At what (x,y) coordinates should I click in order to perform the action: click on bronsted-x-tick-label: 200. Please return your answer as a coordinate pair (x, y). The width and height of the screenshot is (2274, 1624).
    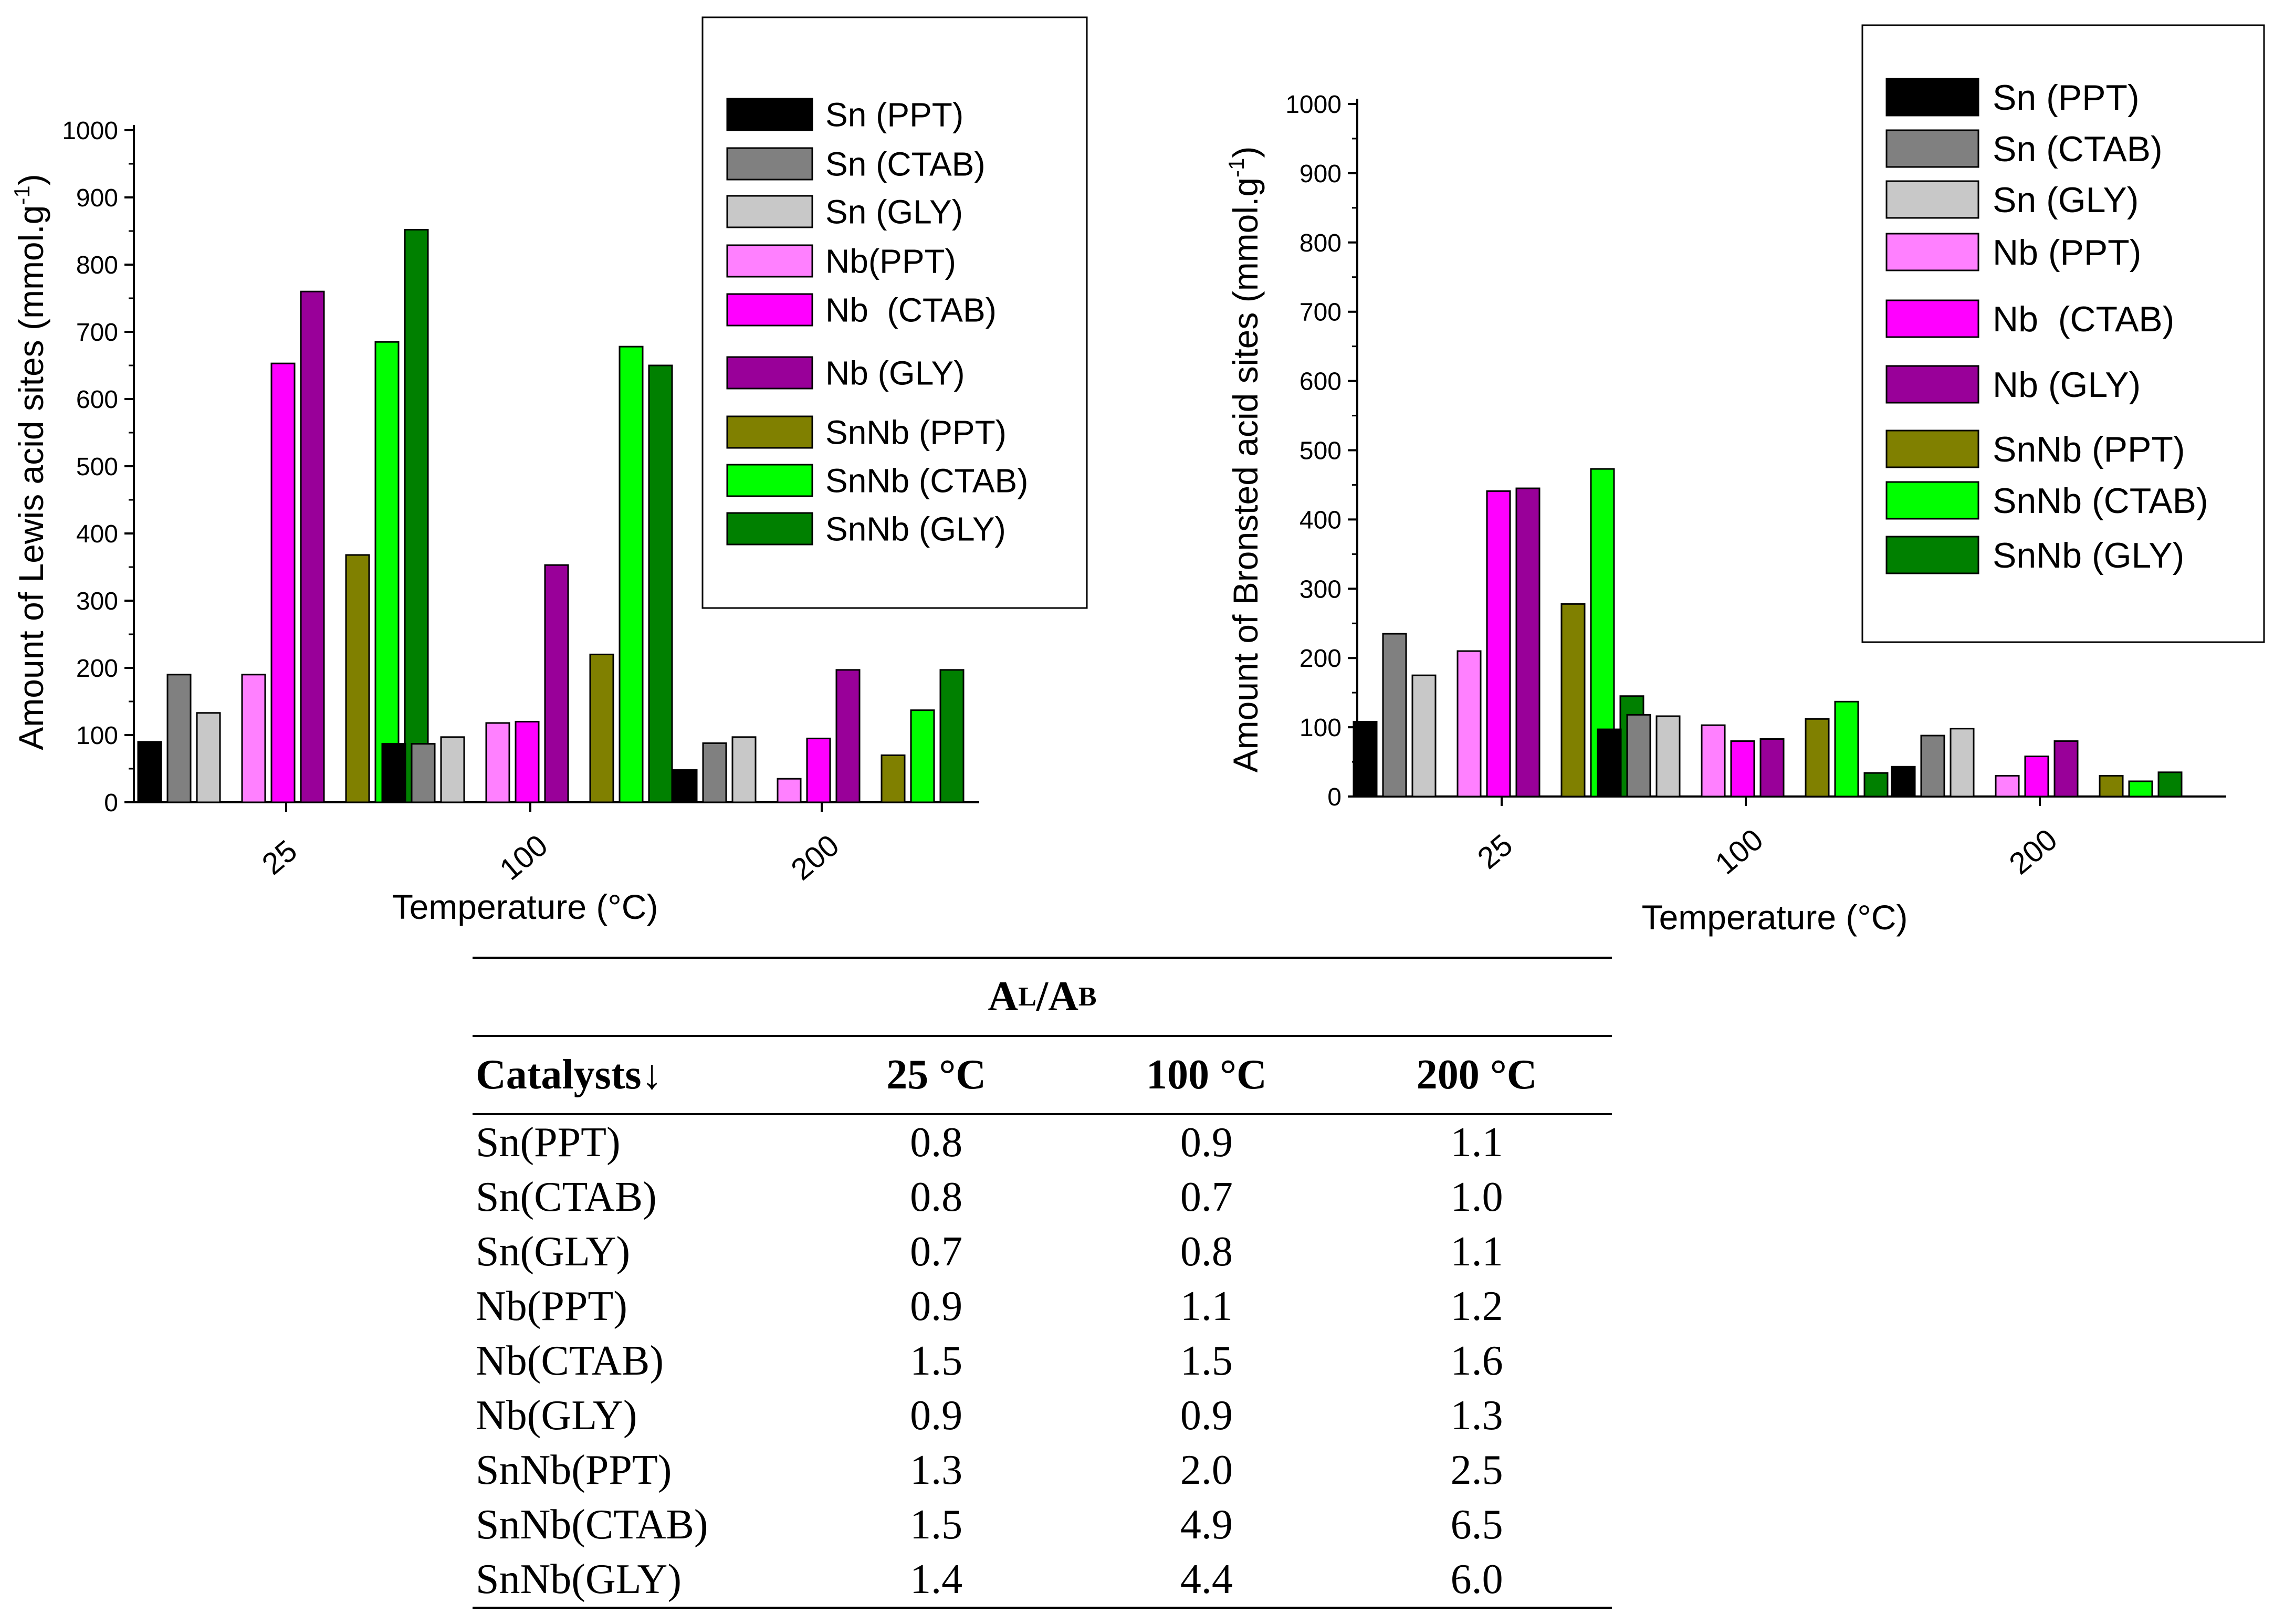
    Looking at the image, I should click on (2033, 851).